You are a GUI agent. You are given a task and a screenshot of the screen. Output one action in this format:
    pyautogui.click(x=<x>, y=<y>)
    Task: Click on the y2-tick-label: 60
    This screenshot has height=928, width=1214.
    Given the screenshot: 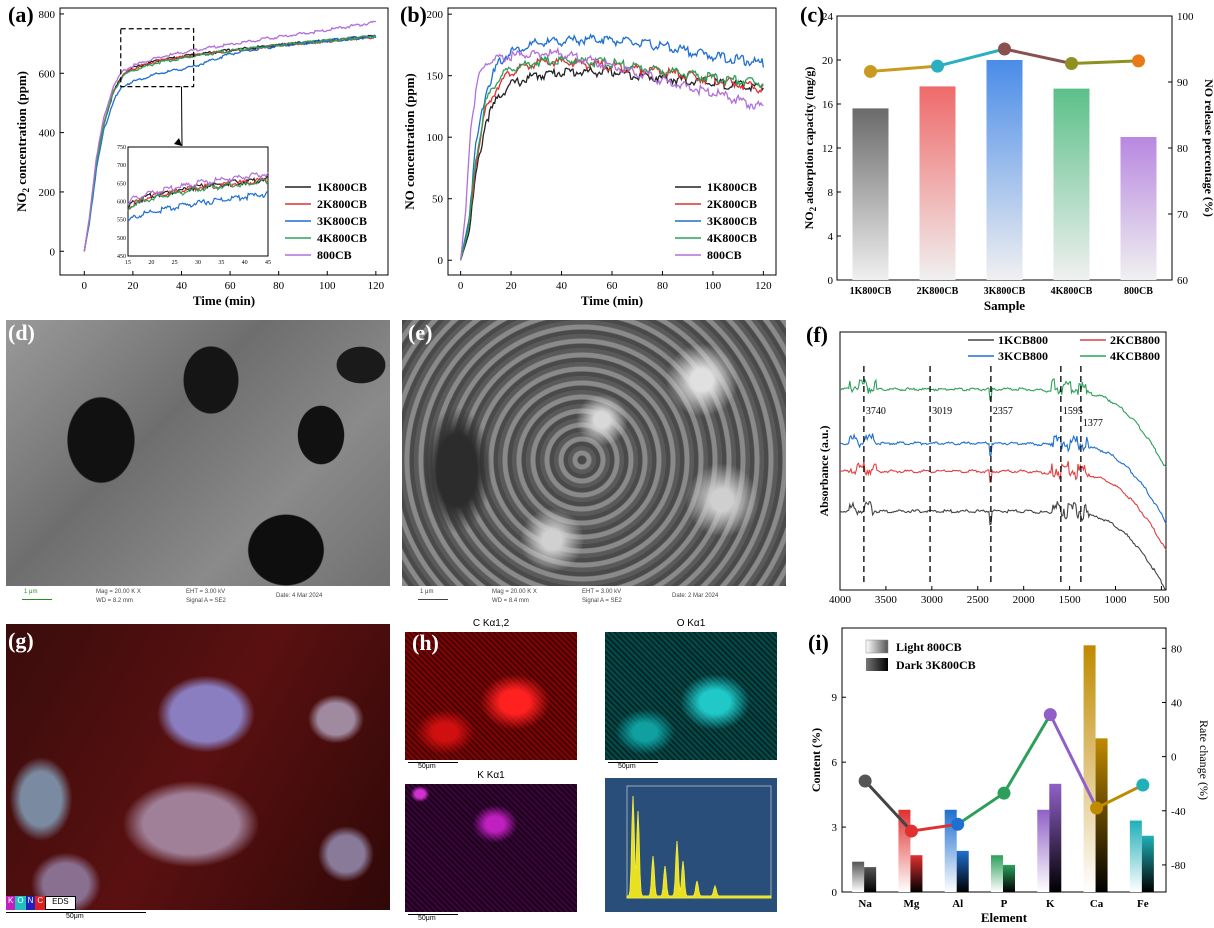 What is the action you would take?
    pyautogui.click(x=1183, y=281)
    